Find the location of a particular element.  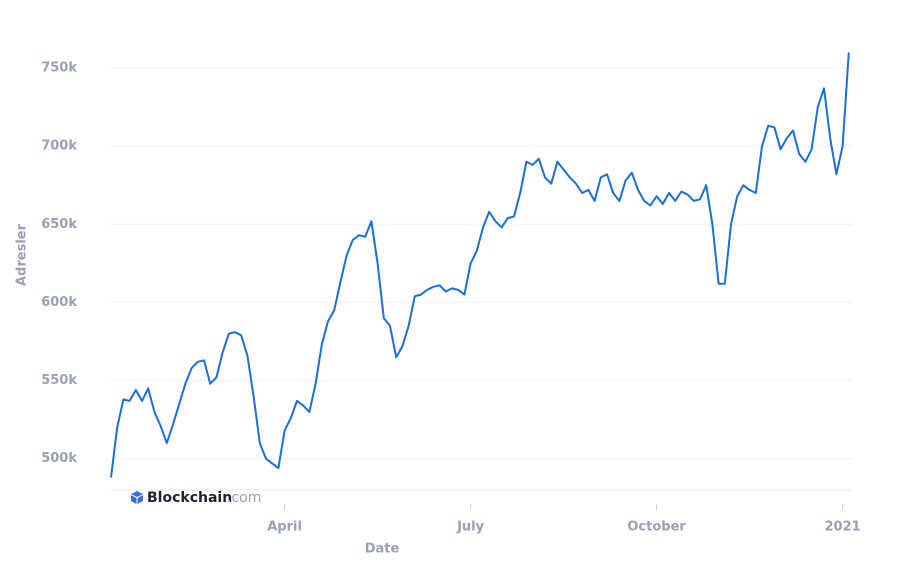

y-tick-label: 600k is located at coordinates (59, 302).